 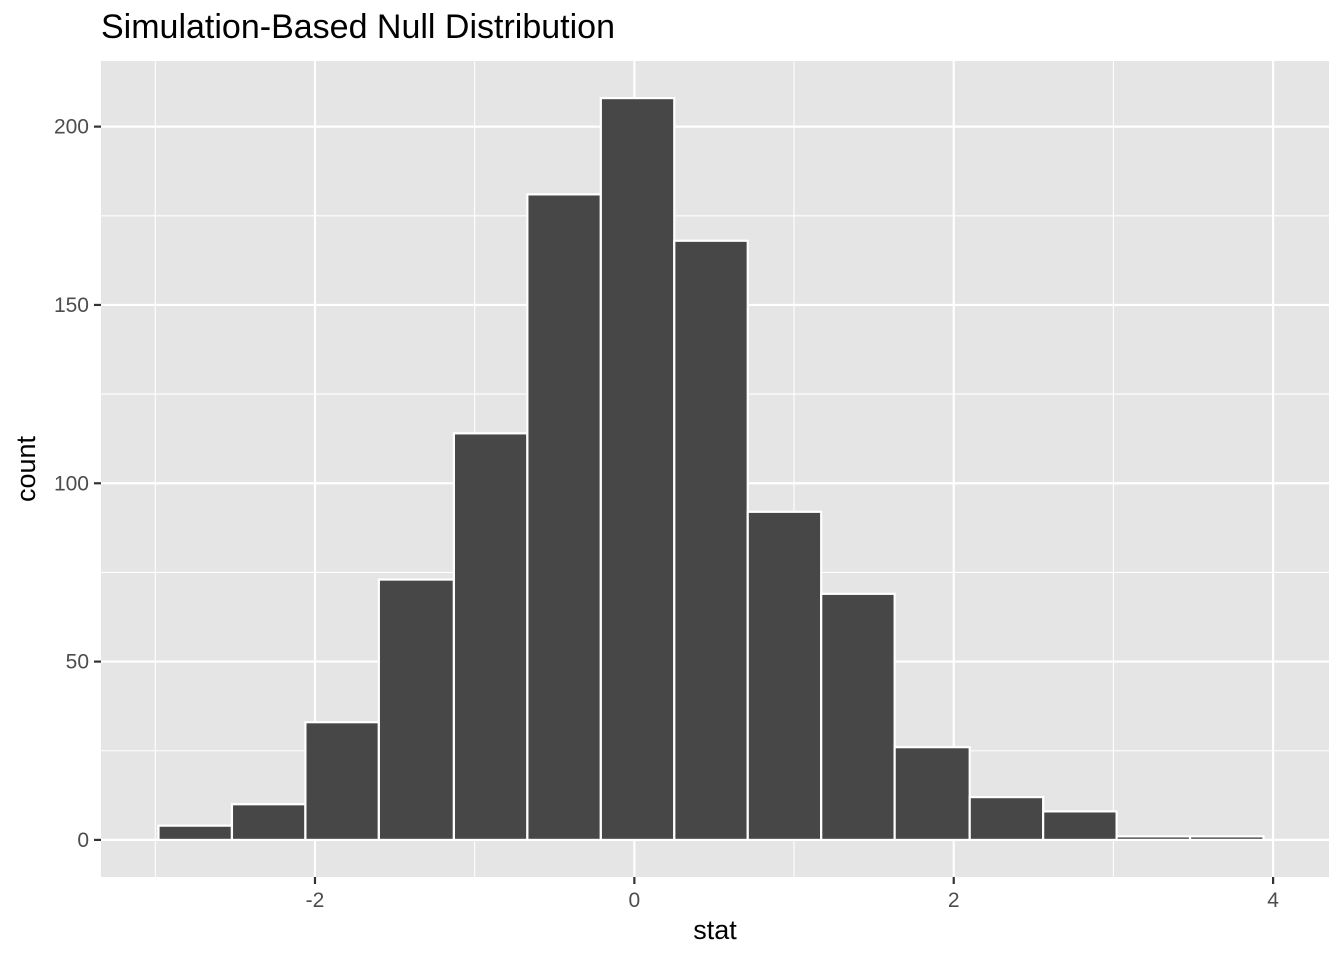 What do you see at coordinates (83, 840) in the screenshot?
I see `y-tick-label: 0` at bounding box center [83, 840].